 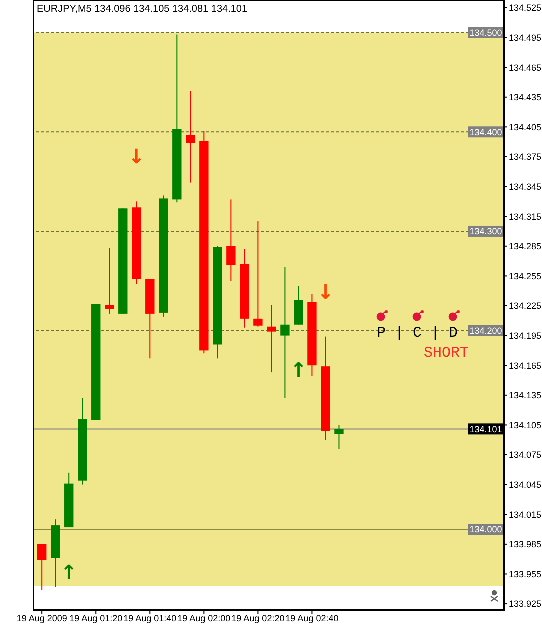 What do you see at coordinates (525, 276) in the screenshot?
I see `y-tick-label: 134.255` at bounding box center [525, 276].